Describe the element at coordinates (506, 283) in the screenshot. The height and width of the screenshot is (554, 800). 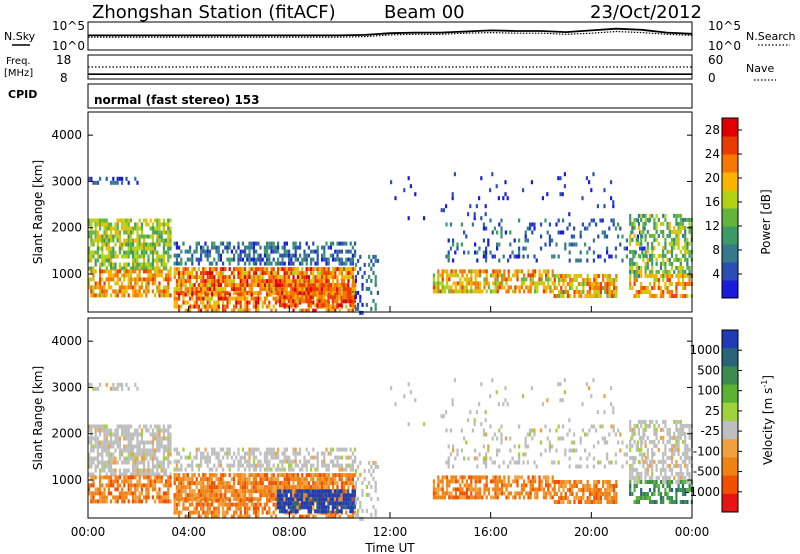
I see `power-cell-1947` at that location.